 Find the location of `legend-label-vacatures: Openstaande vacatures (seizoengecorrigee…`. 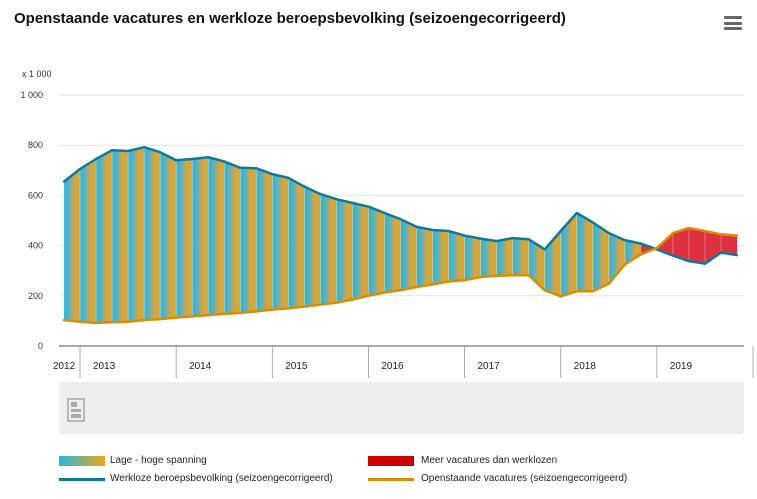

legend-label-vacatures: Openstaande vacatures (seizoengecorrigee… is located at coordinates (524, 478).